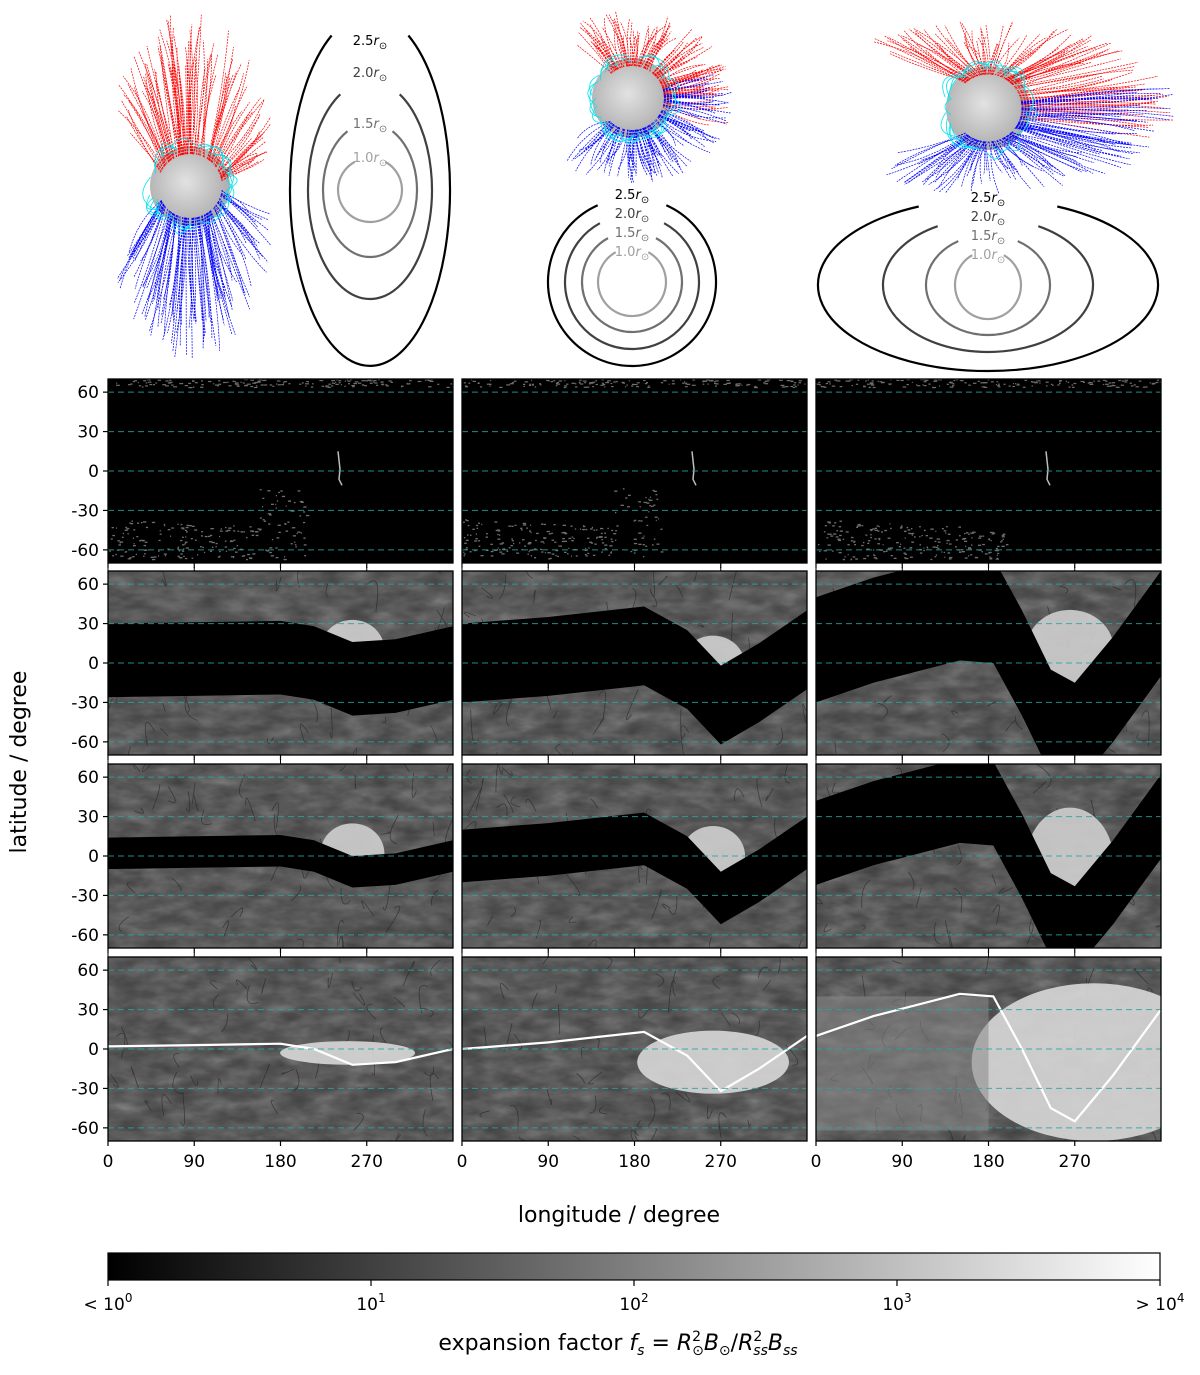 This screenshot has width=1200, height=1375. I want to click on current-sheet, so click(634, 1061).